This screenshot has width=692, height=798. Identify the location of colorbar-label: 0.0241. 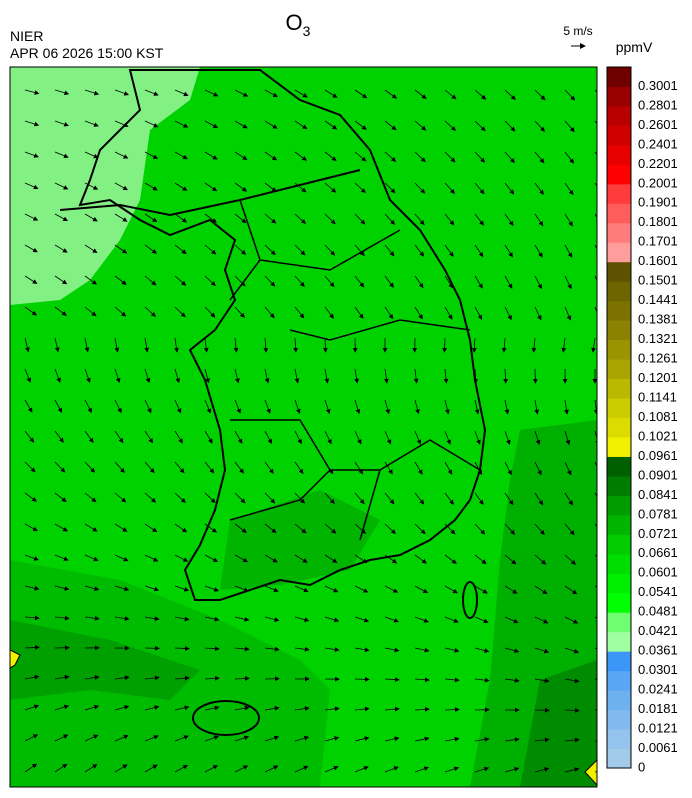
(658, 689).